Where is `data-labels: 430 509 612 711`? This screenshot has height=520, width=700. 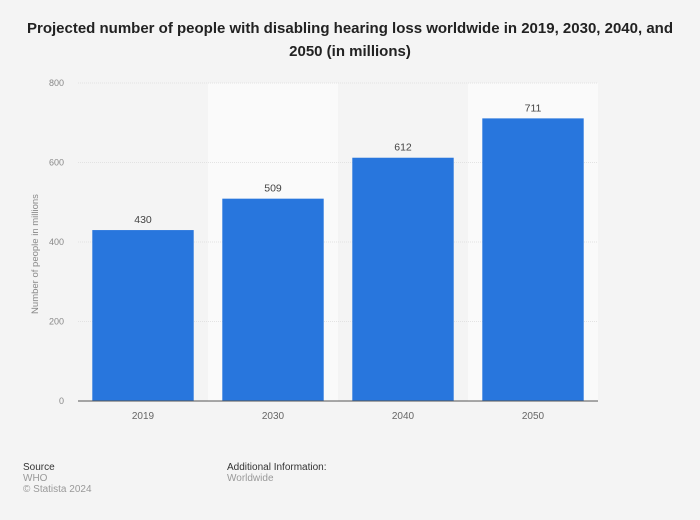
data-labels: 430 509 612 711 is located at coordinates (337, 164).